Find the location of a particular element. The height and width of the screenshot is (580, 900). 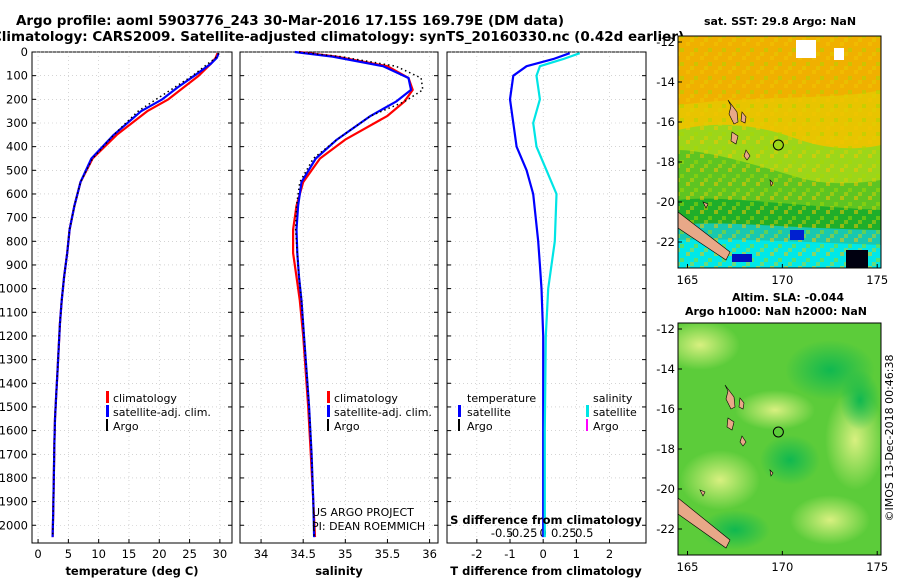

x-tick-label: 34 is located at coordinates (261, 554).